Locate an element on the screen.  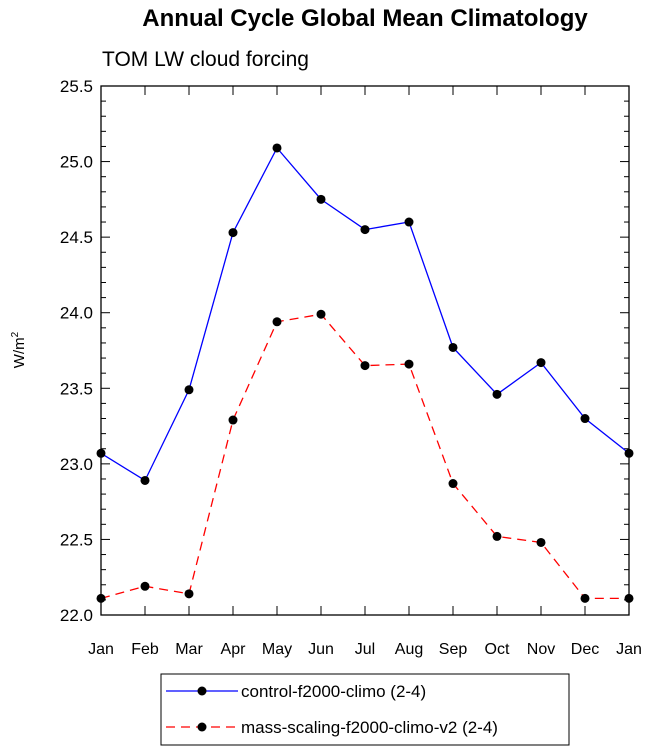
y-tick-label: 24.5 is located at coordinates (76, 237).